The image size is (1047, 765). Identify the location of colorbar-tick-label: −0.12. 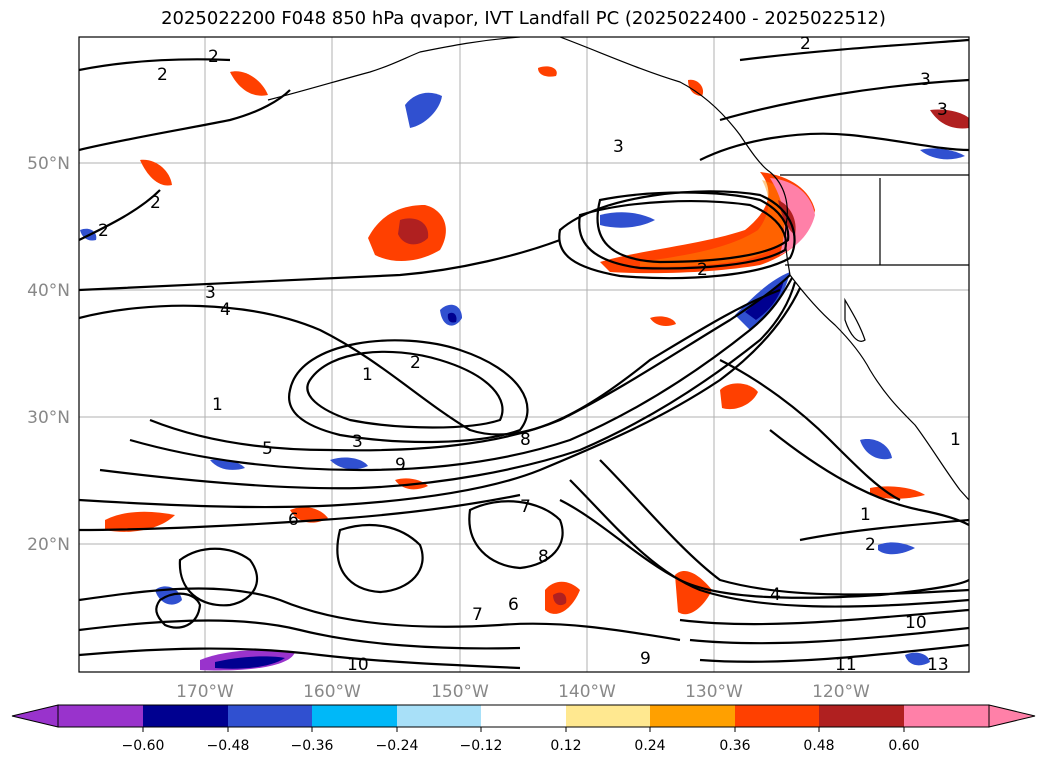
(481, 746).